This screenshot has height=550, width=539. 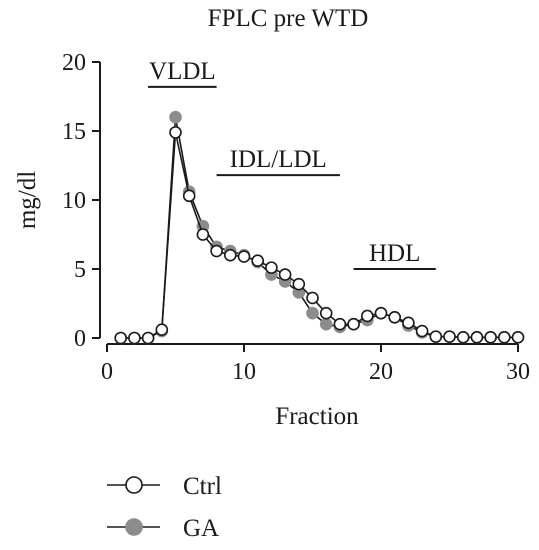 I want to click on x-tick-label: 0, so click(x=107, y=372).